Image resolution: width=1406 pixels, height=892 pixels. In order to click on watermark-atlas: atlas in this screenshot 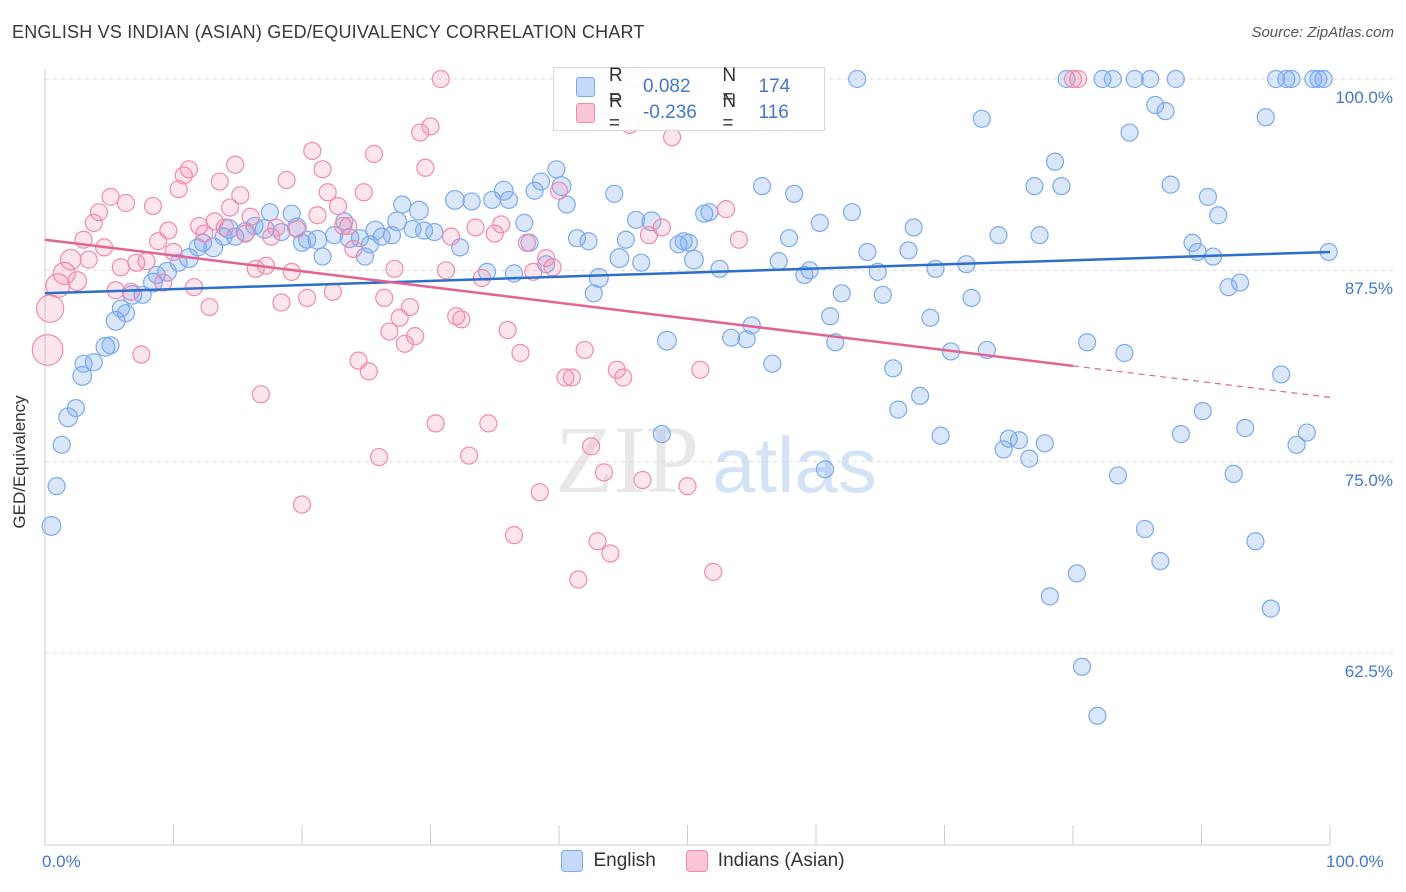, I will do `click(794, 465)`.